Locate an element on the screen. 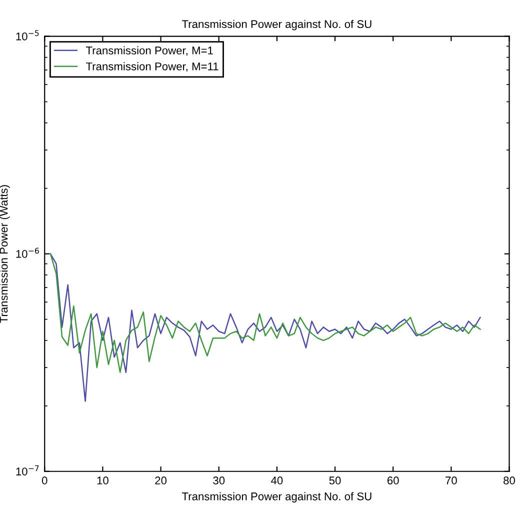  x-tick-label: 30 is located at coordinates (219, 480).